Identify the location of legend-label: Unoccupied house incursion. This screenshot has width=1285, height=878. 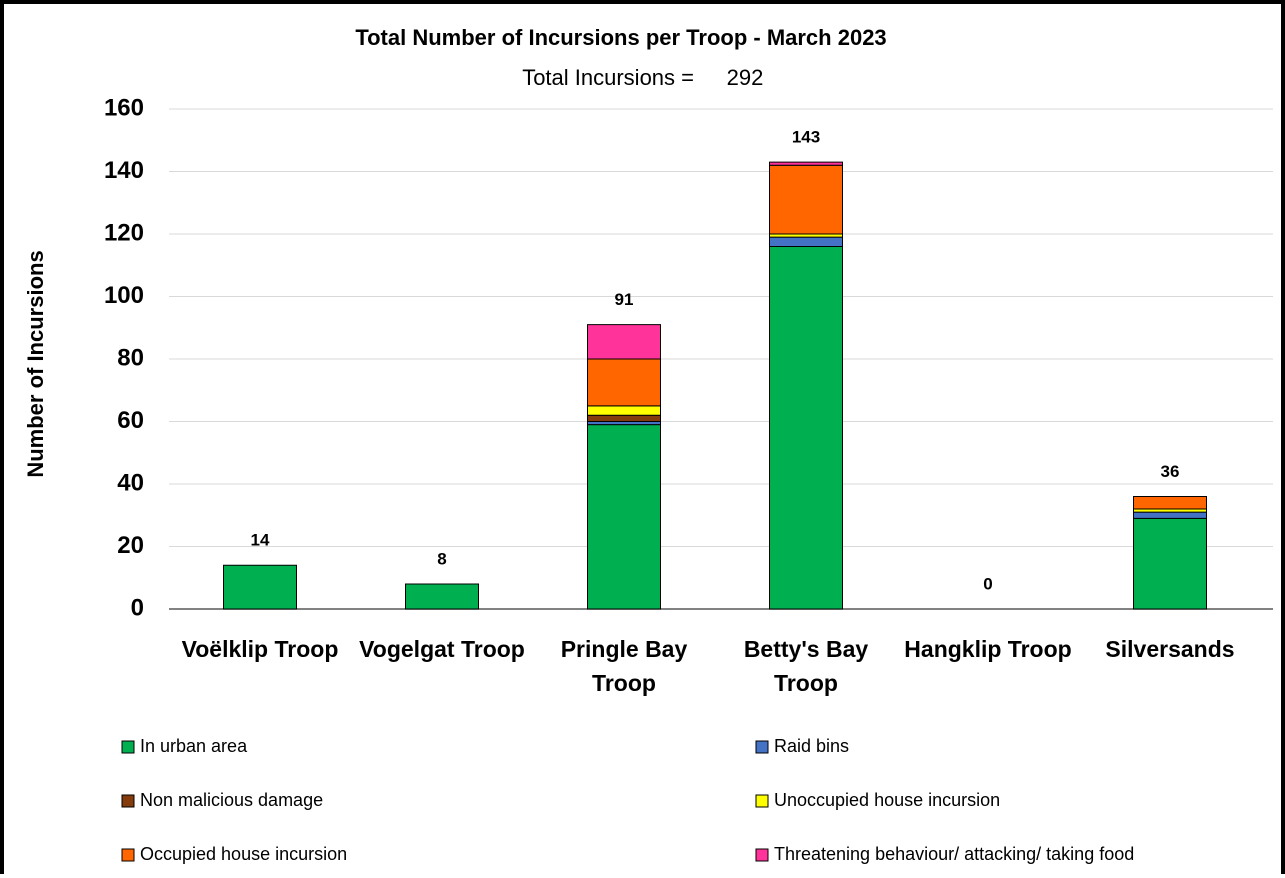
(887, 800).